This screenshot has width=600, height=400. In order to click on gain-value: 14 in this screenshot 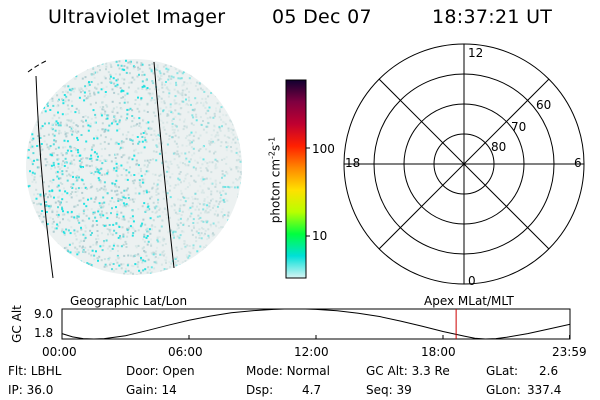, I will do `click(169, 390)`.